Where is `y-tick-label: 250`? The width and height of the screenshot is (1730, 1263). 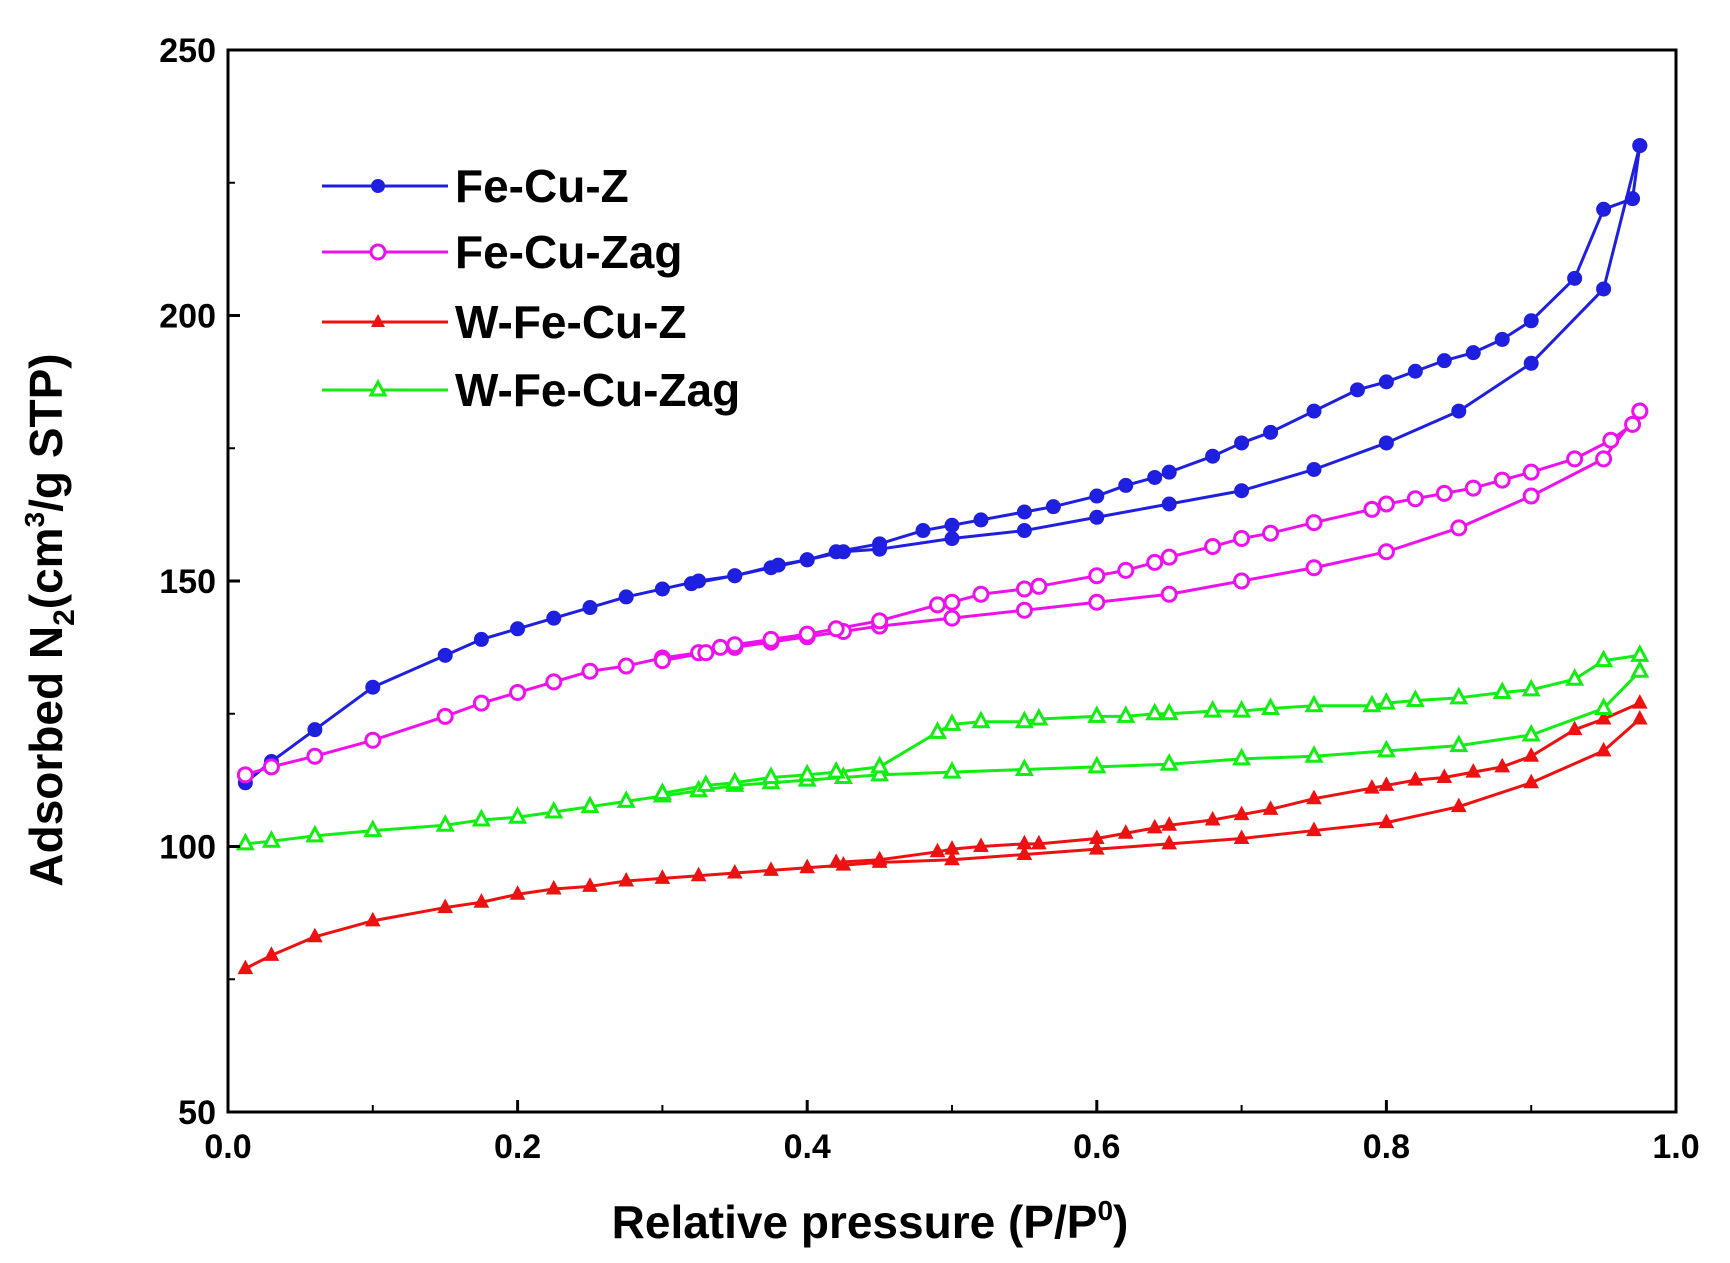 y-tick-label: 250 is located at coordinates (187, 51).